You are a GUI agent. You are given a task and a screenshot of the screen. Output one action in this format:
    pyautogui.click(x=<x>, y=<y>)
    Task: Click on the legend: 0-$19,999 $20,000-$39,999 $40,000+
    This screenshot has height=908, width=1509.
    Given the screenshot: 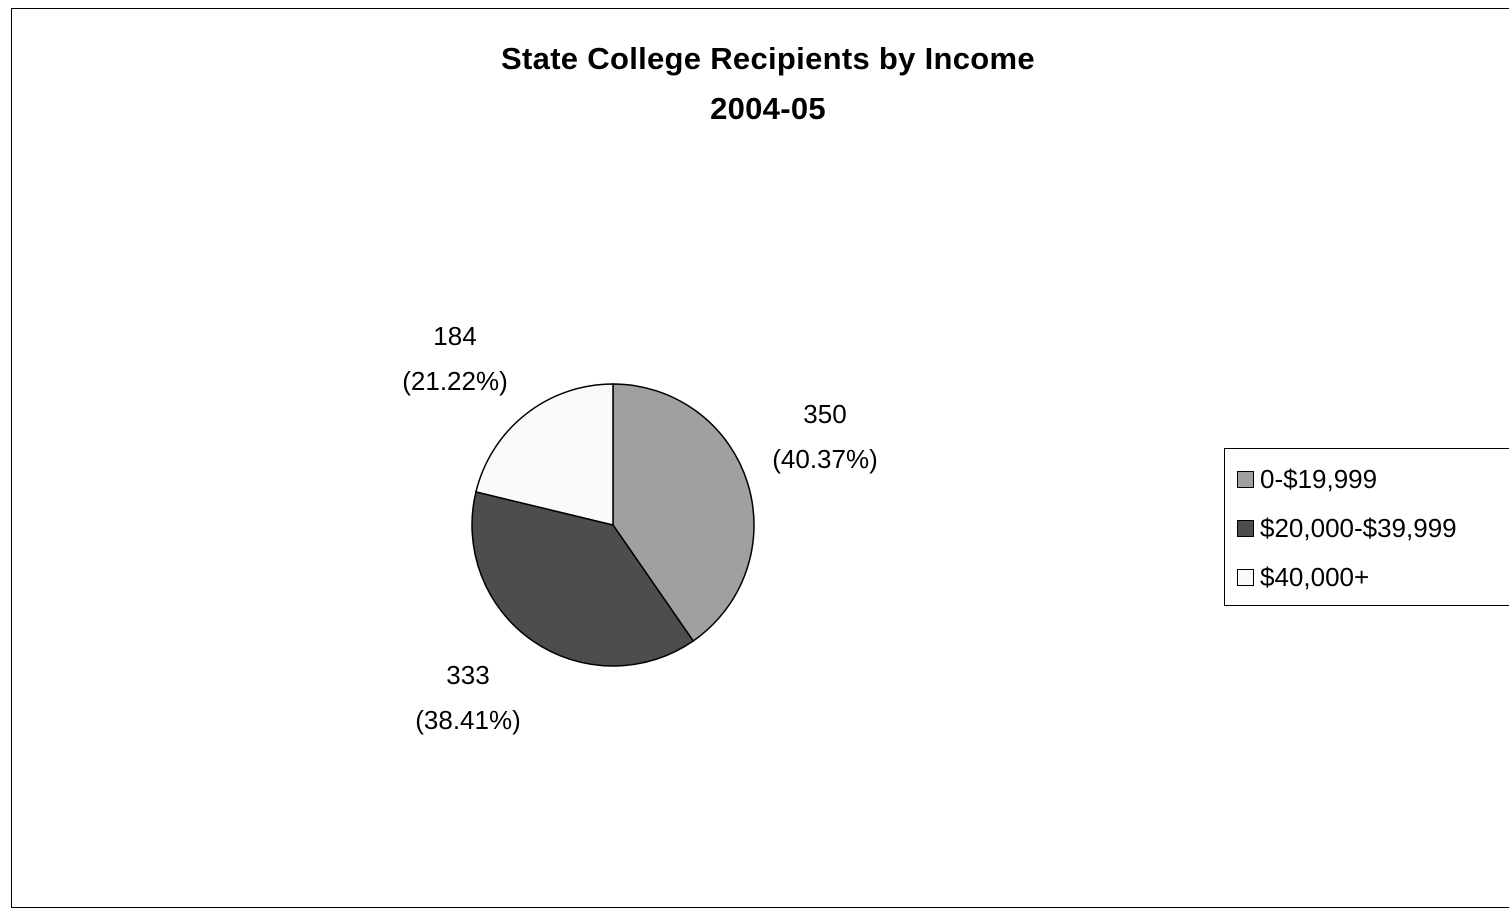 What is the action you would take?
    pyautogui.click(x=1366, y=527)
    